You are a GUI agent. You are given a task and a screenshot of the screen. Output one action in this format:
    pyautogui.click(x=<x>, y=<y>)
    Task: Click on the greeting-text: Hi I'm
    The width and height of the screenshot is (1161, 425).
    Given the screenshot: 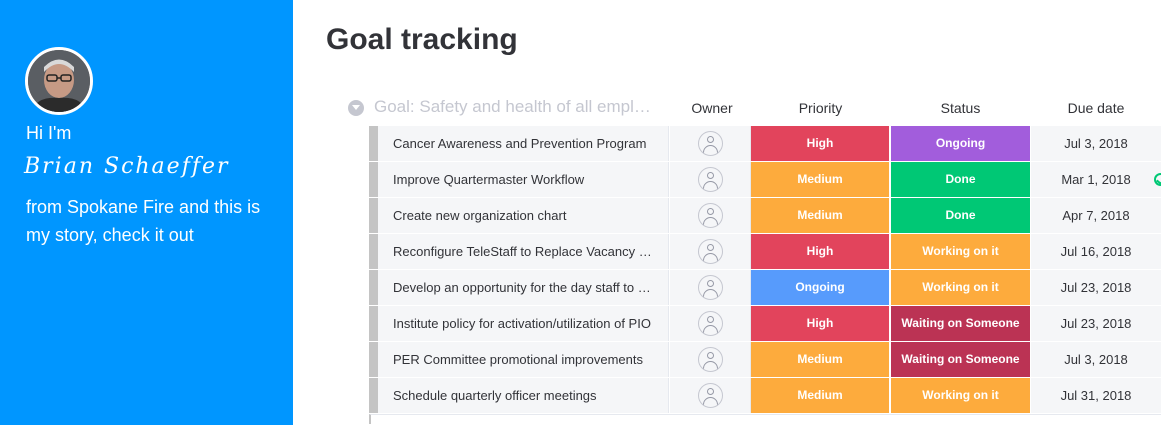 What is the action you would take?
    pyautogui.click(x=49, y=133)
    